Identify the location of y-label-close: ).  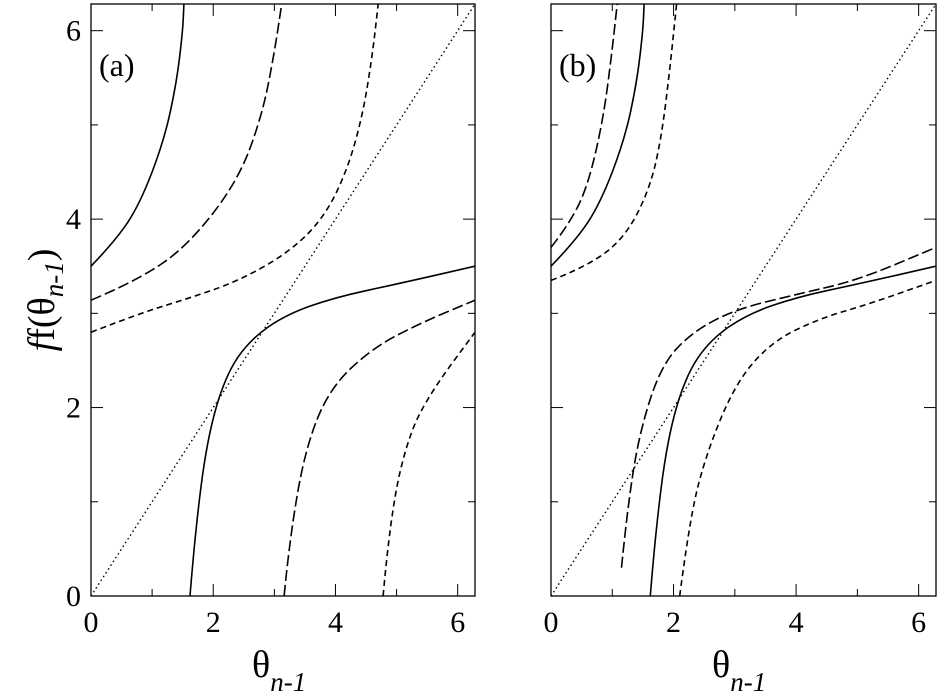
(42, 255).